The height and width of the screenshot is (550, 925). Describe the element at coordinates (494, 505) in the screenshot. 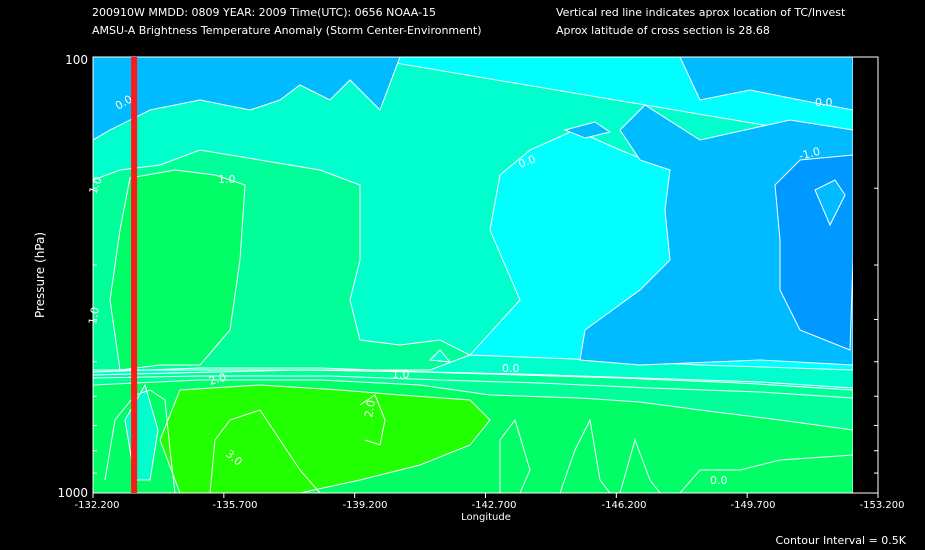

I see `x-tick-label: -142.700` at that location.